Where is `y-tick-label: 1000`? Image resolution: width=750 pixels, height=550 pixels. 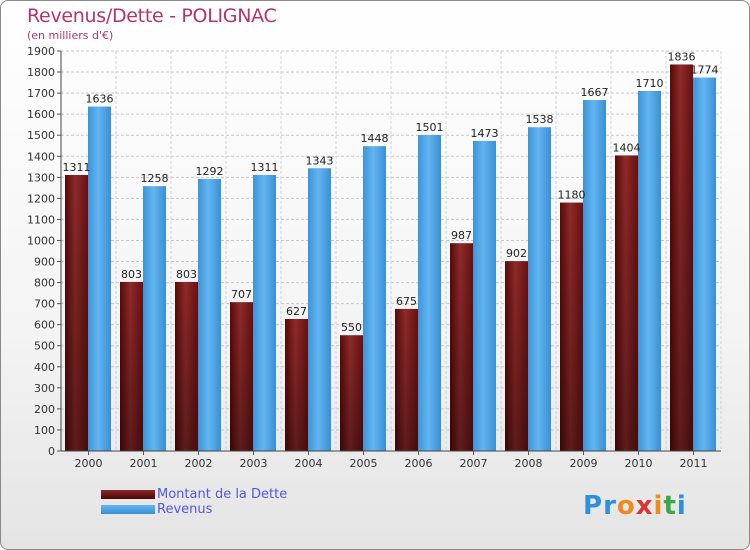
y-tick-label: 1000 is located at coordinates (41, 240).